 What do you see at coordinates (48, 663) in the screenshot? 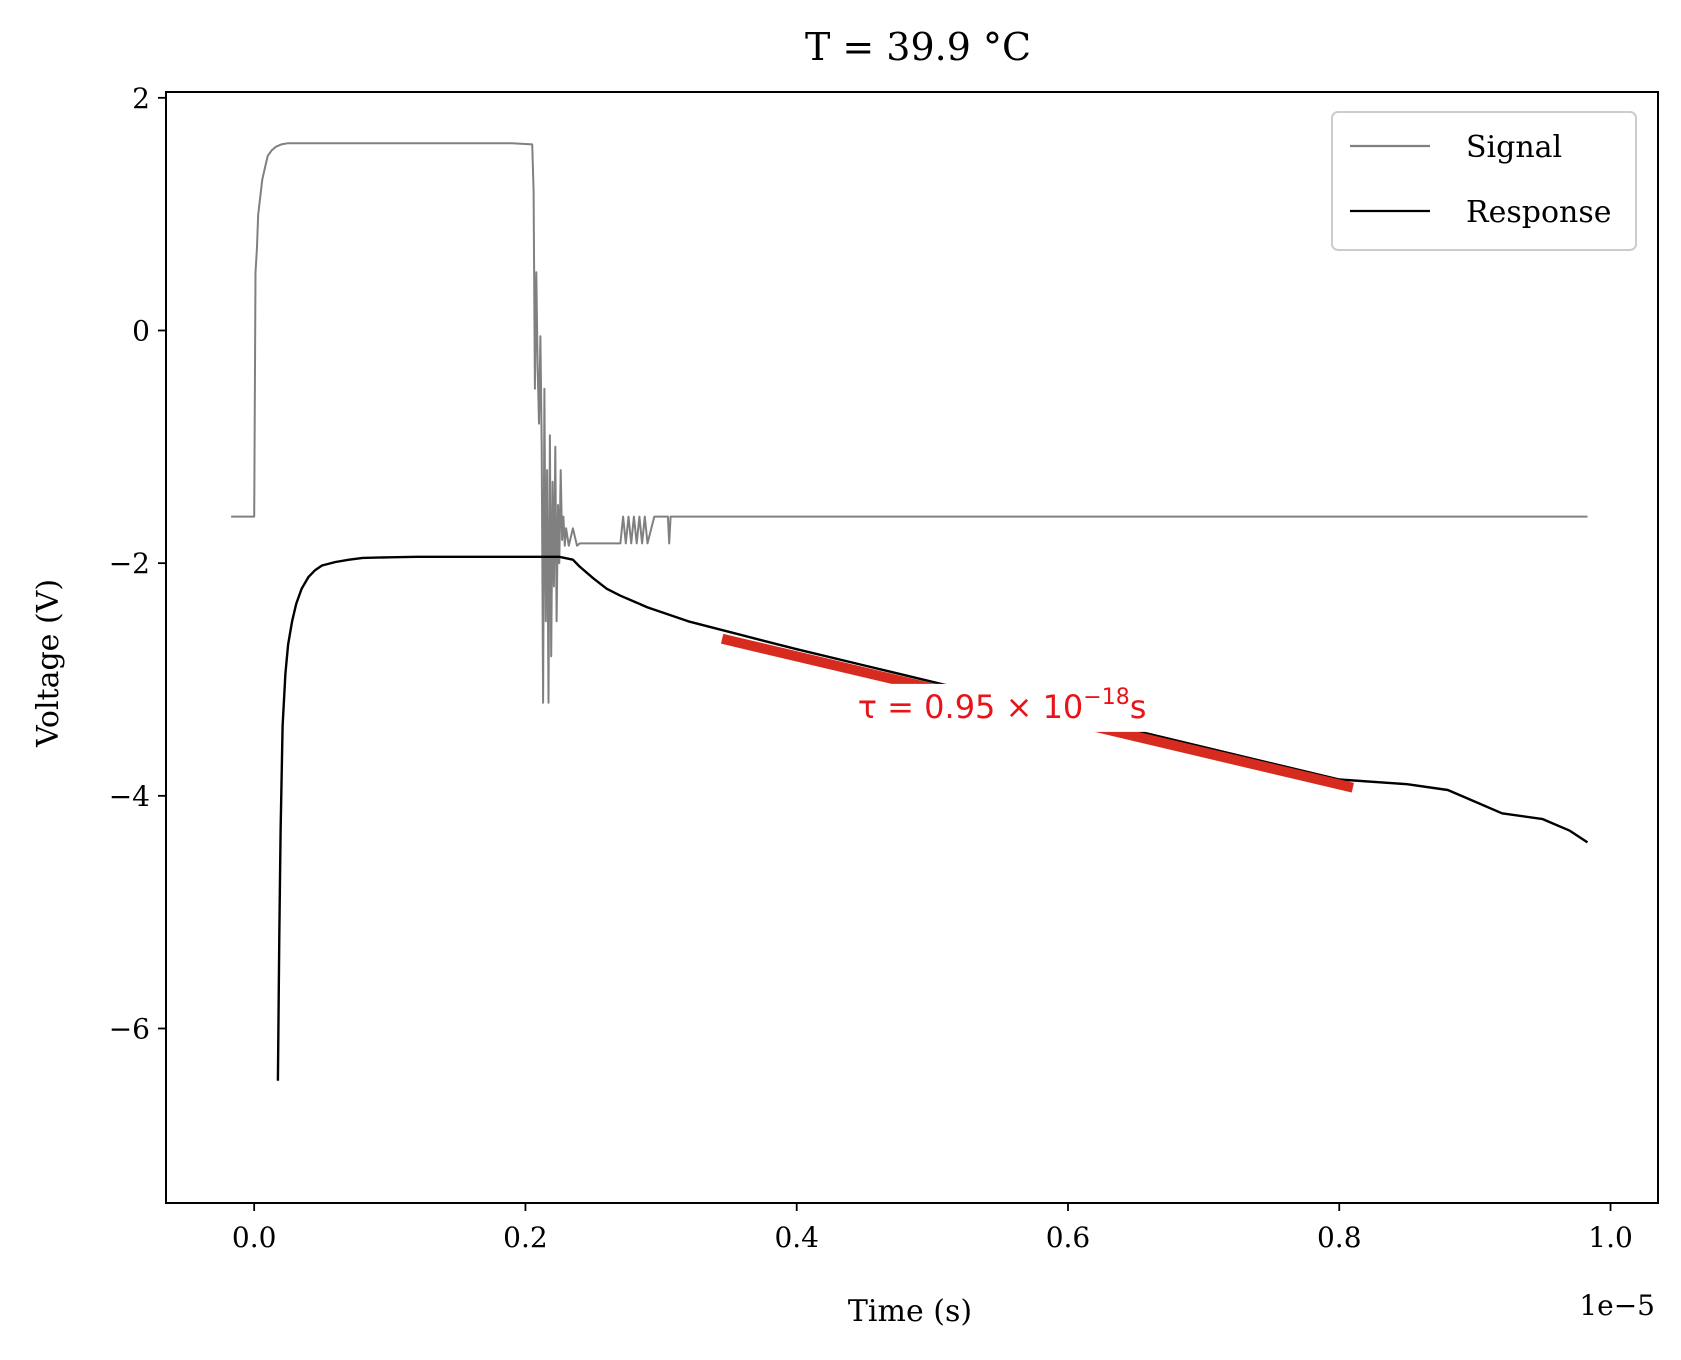
I see `y-axis-label: Voltage (V)` at bounding box center [48, 663].